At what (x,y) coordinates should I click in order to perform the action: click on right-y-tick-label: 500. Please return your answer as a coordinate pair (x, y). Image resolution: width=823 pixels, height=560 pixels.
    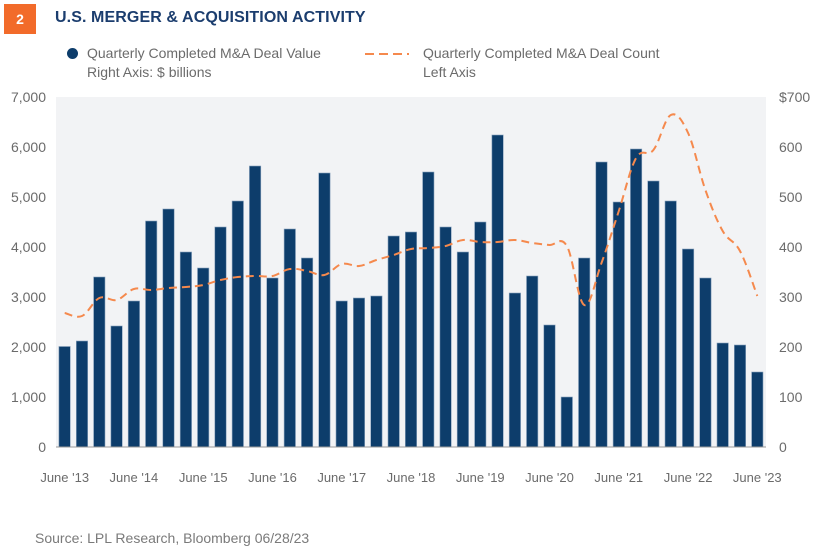
    Looking at the image, I should click on (791, 197).